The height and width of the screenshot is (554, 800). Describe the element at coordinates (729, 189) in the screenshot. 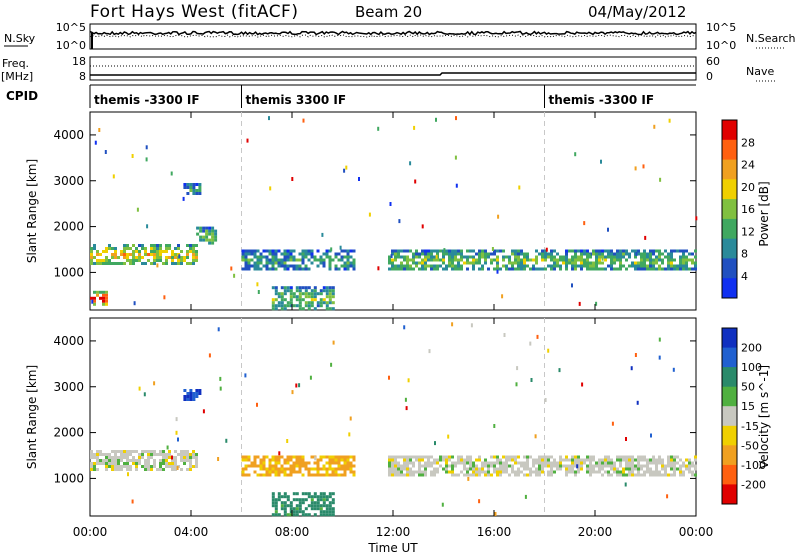

I see `colorbar-swatch` at that location.